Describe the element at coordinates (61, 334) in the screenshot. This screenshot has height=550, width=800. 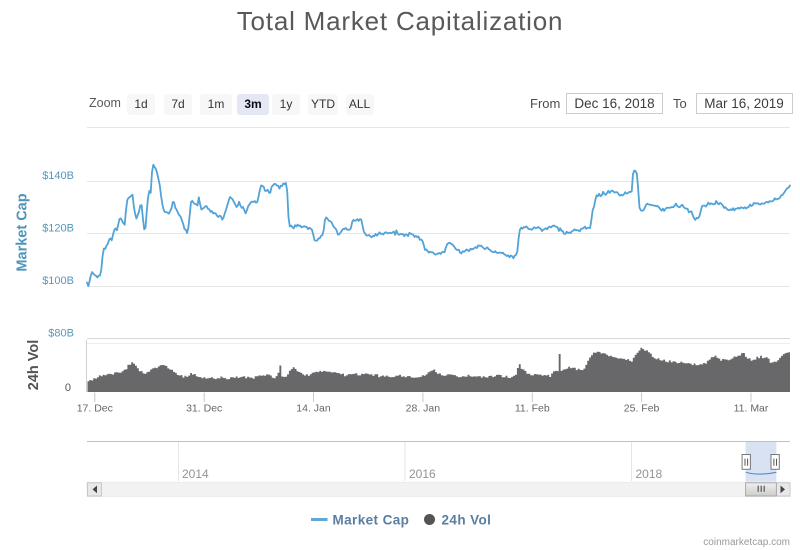
I see `svg-text: $80B` at that location.